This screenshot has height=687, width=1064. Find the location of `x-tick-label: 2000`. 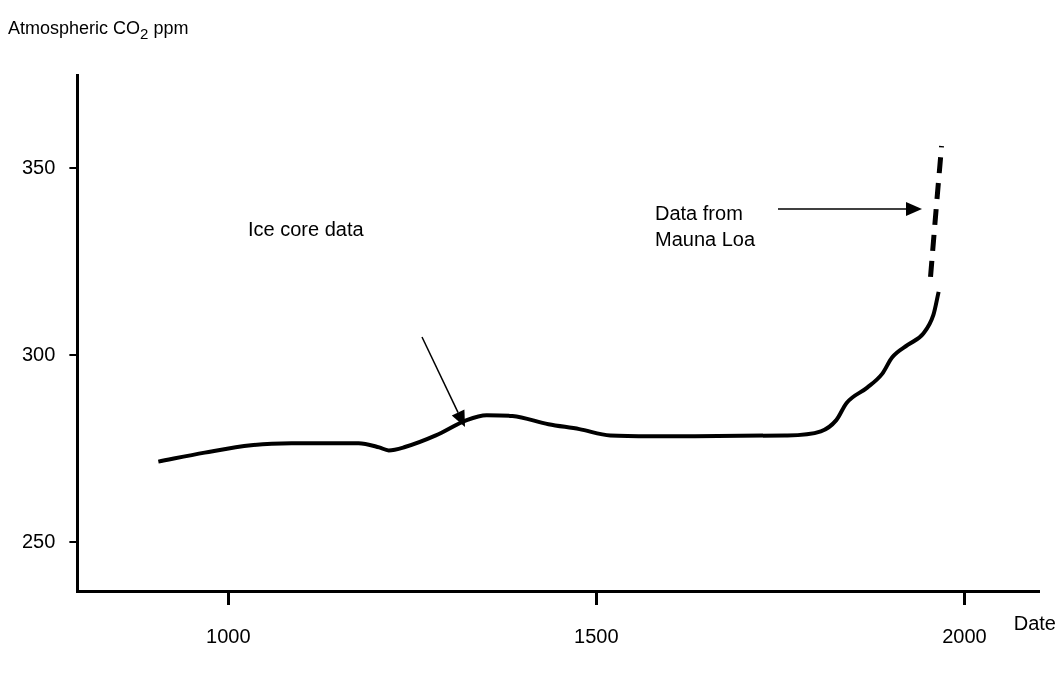

x-tick-label: 2000 is located at coordinates (964, 635).